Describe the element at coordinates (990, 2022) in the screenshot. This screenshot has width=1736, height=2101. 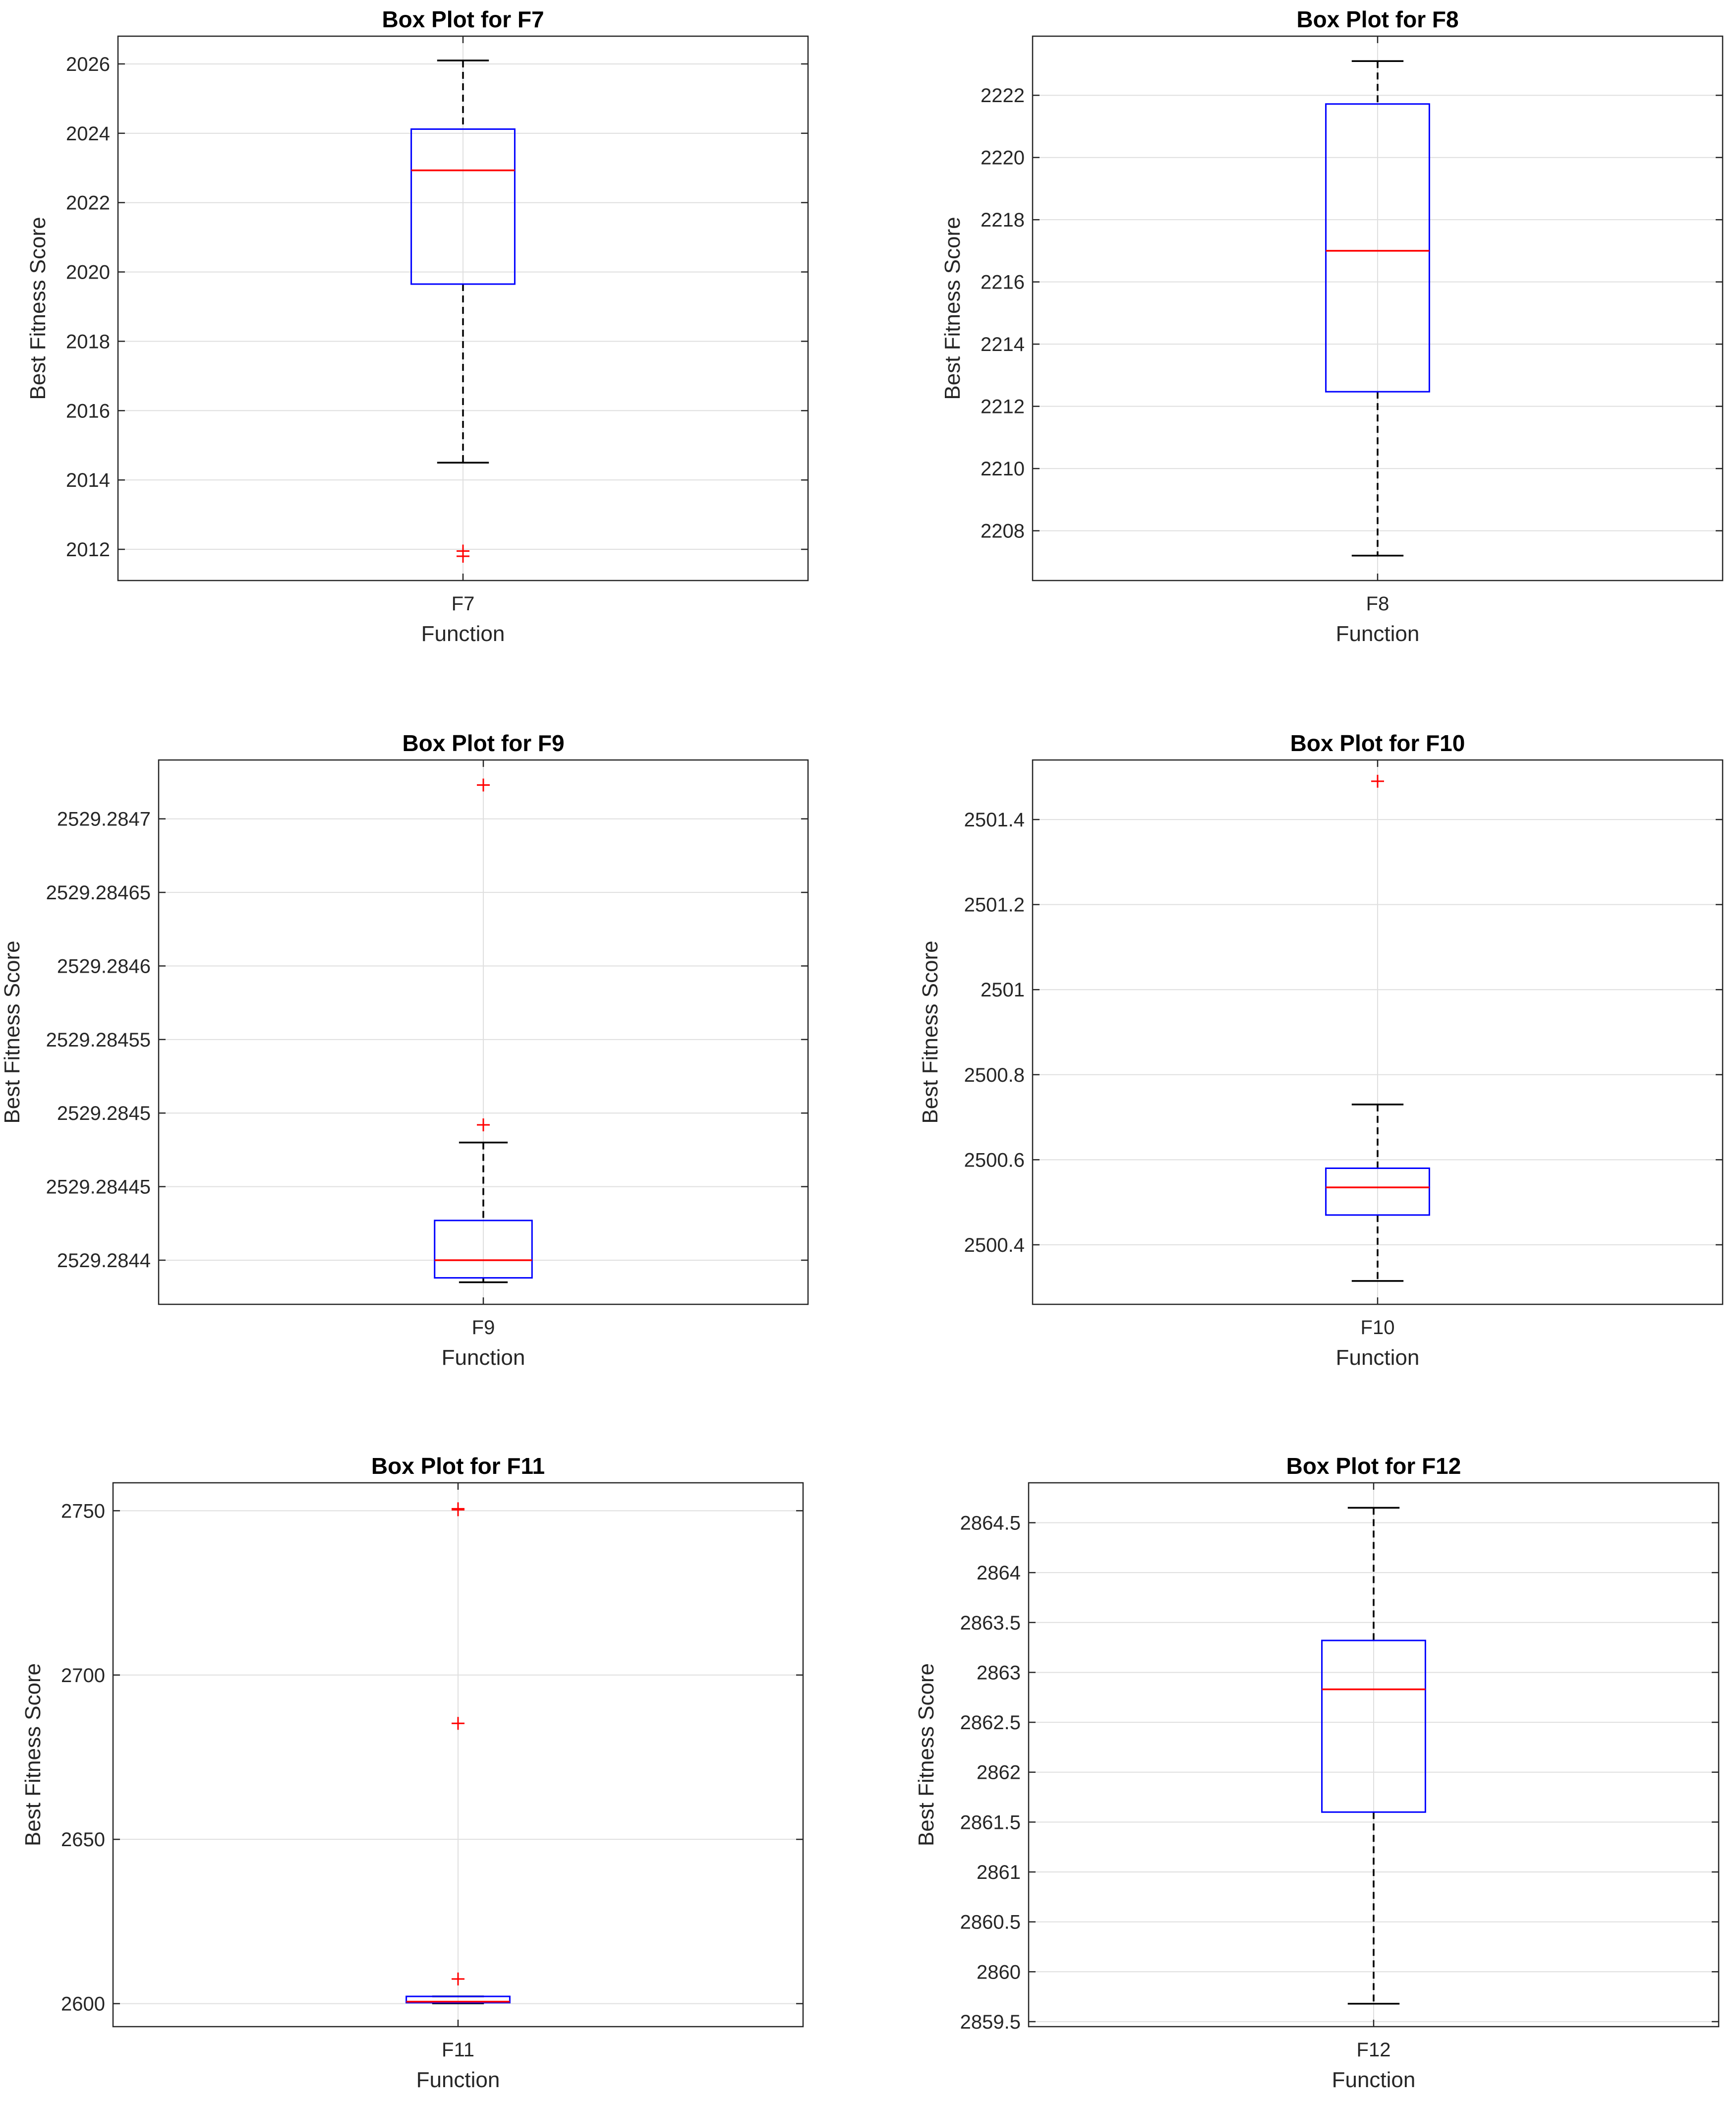
I see `y-tick-label: 2859.5` at that location.